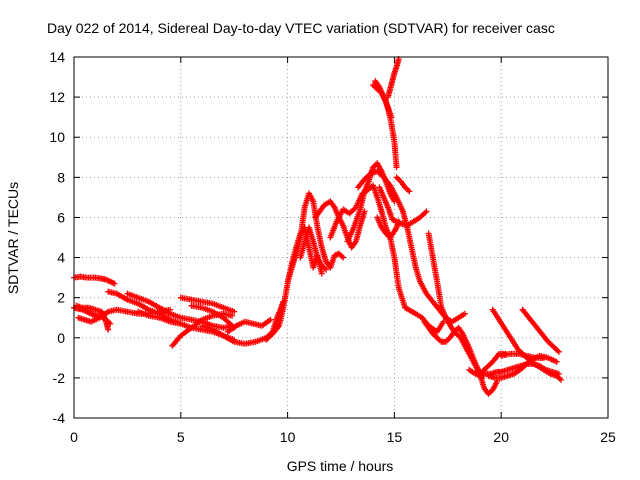 This screenshot has width=640, height=480. I want to click on x-tick-label: 25, so click(608, 437).